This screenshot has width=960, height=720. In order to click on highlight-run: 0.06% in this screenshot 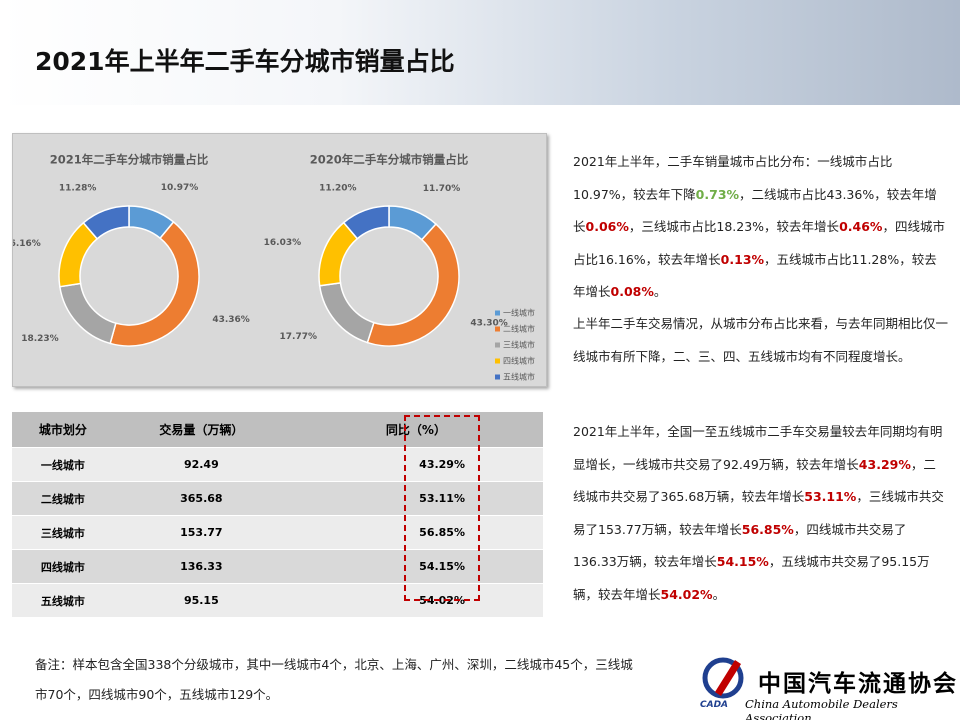, I will do `click(607, 226)`.